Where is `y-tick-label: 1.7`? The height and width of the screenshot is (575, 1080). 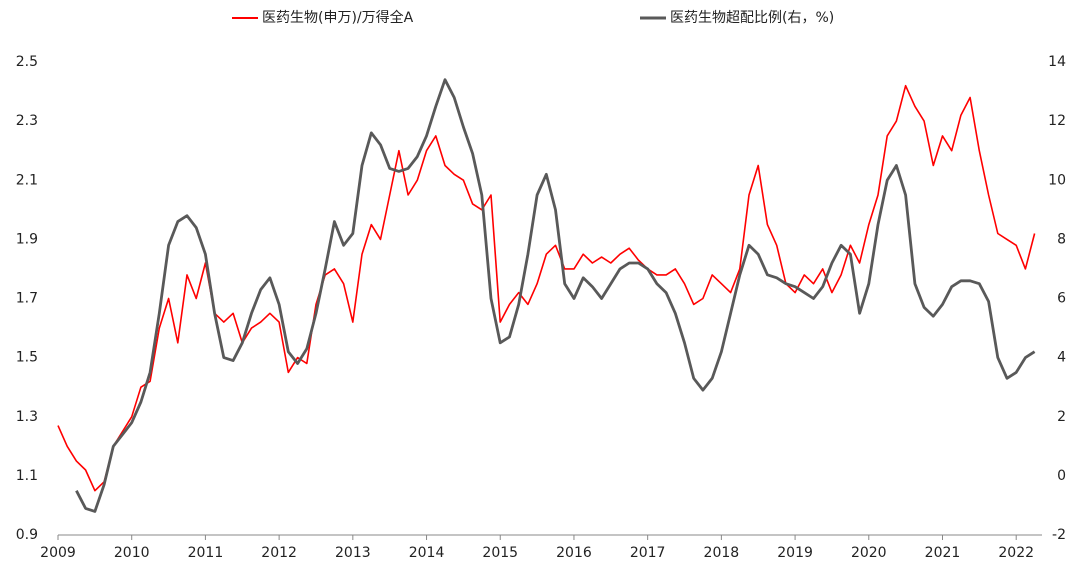
y-tick-label: 1.7 is located at coordinates (27, 299).